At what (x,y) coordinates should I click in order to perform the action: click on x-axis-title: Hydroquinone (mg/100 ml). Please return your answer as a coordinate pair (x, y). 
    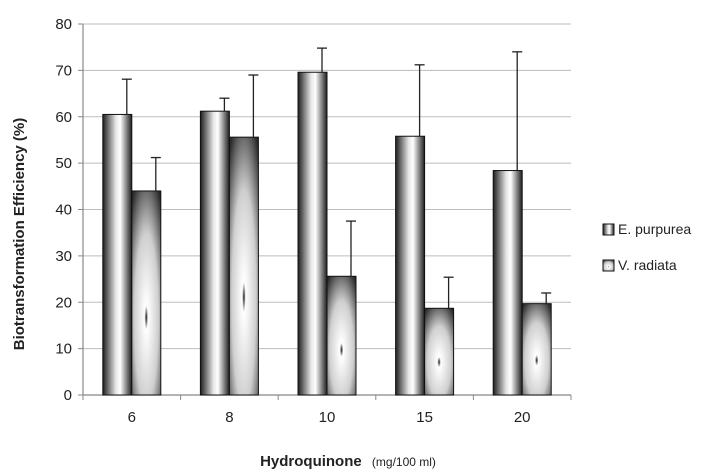
    Looking at the image, I should click on (348, 461).